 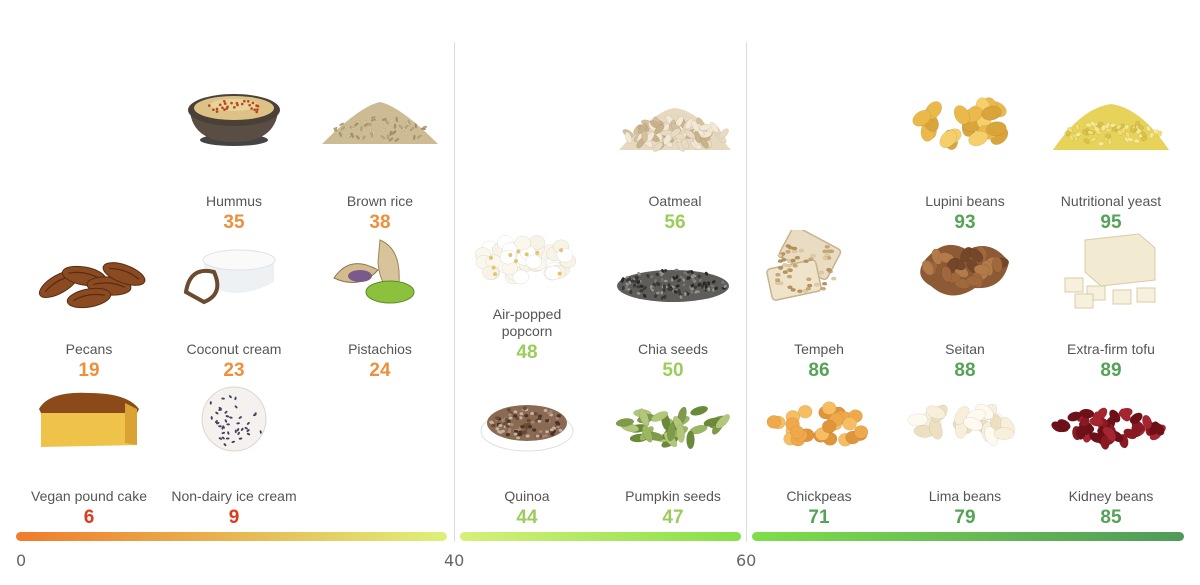 What do you see at coordinates (960, 123) in the screenshot?
I see `lupini-beans-icon` at bounding box center [960, 123].